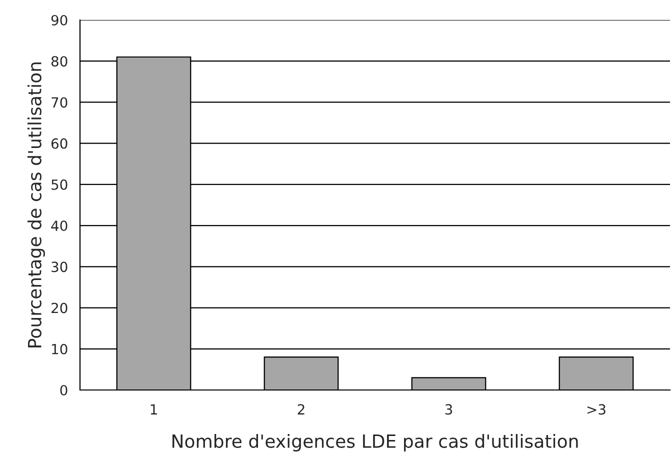 Image resolution: width=671 pixels, height=463 pixels. I want to click on y-tick-label: 40, so click(59, 226).